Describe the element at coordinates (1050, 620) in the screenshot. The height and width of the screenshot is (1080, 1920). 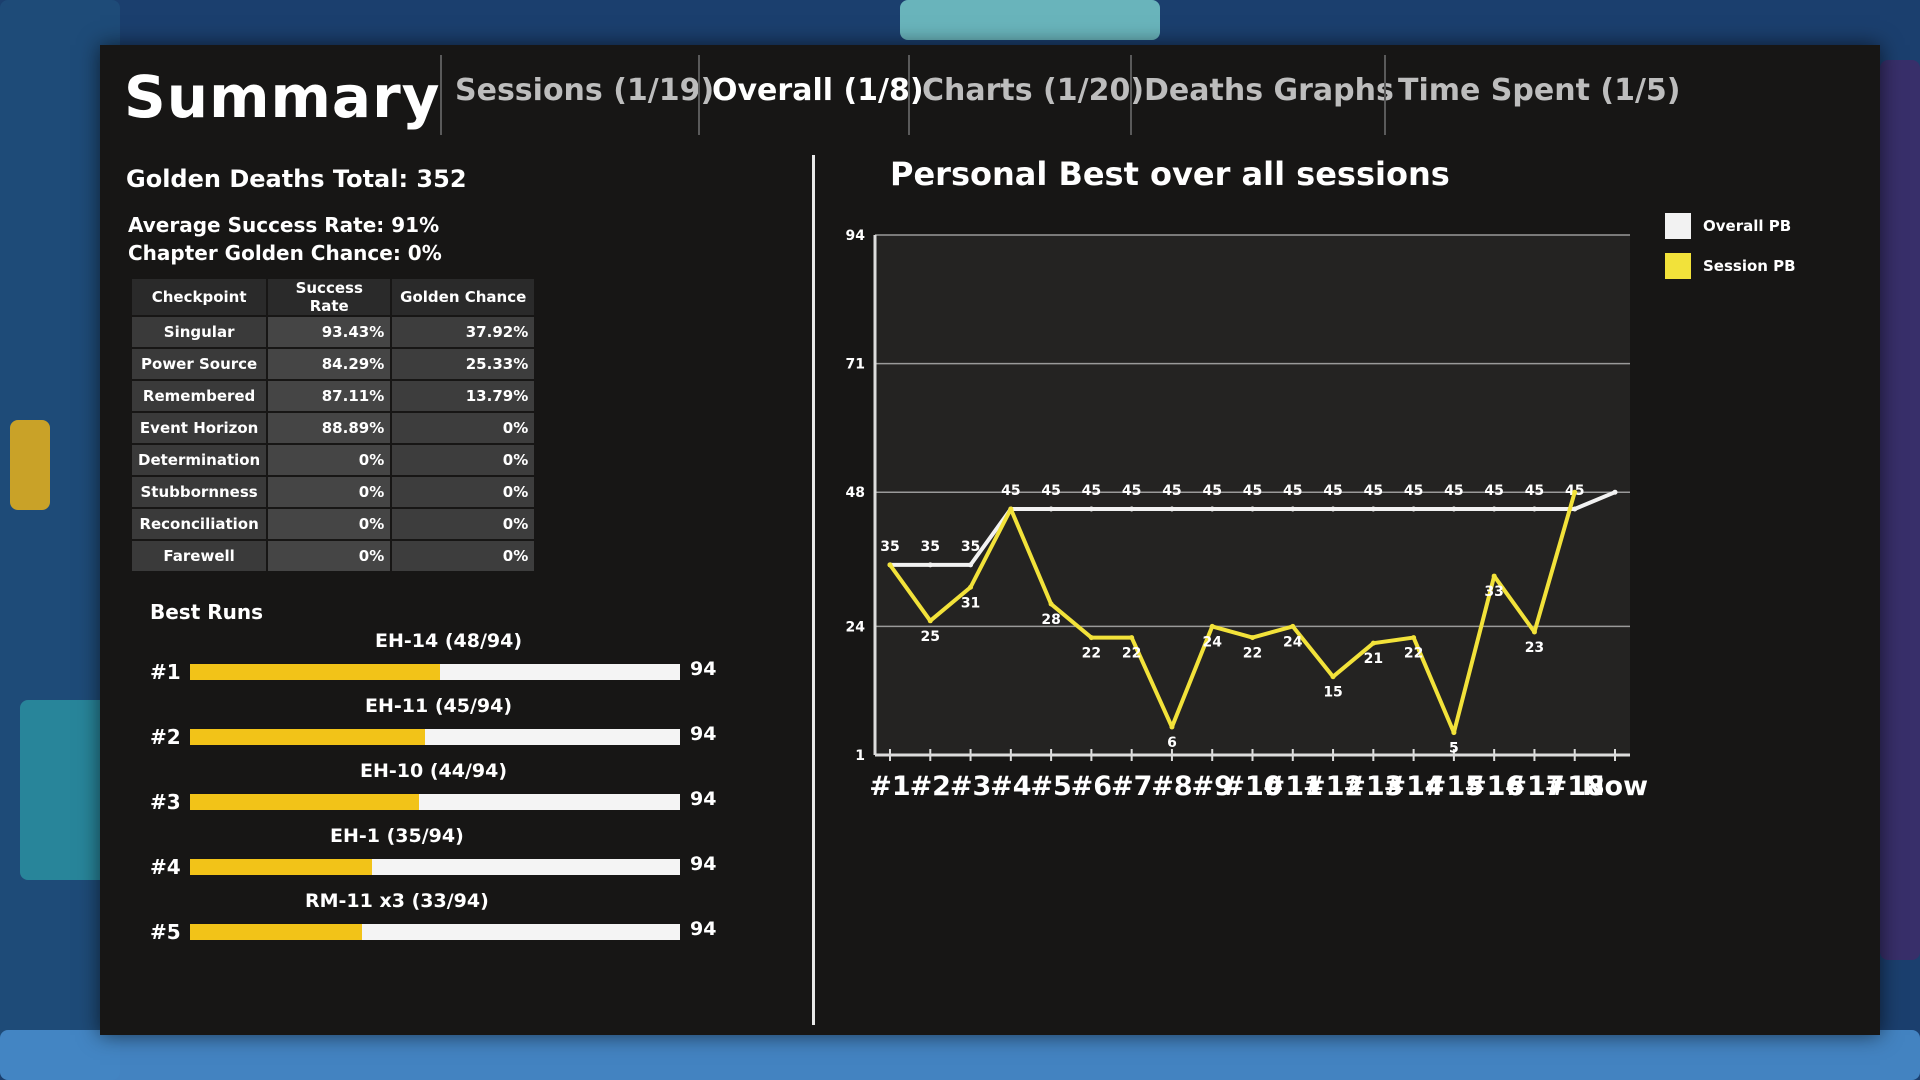
I see `data-label: 28` at that location.